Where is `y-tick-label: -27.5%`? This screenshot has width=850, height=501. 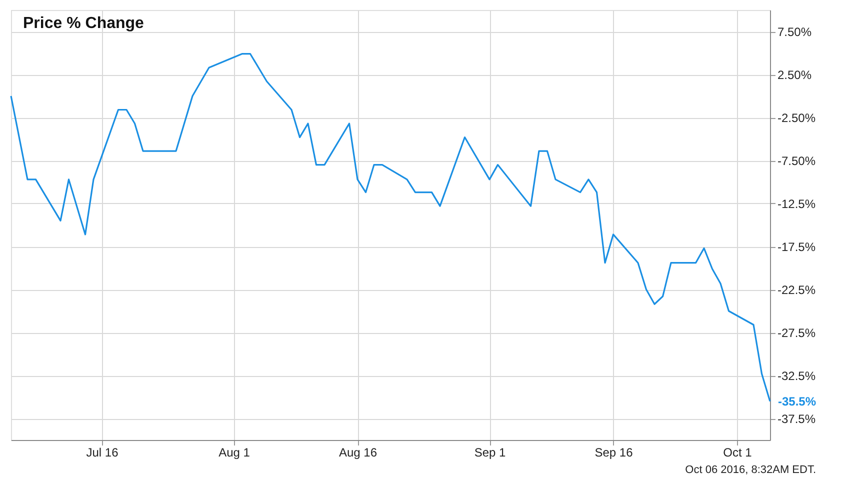 y-tick-label: -27.5% is located at coordinates (797, 333).